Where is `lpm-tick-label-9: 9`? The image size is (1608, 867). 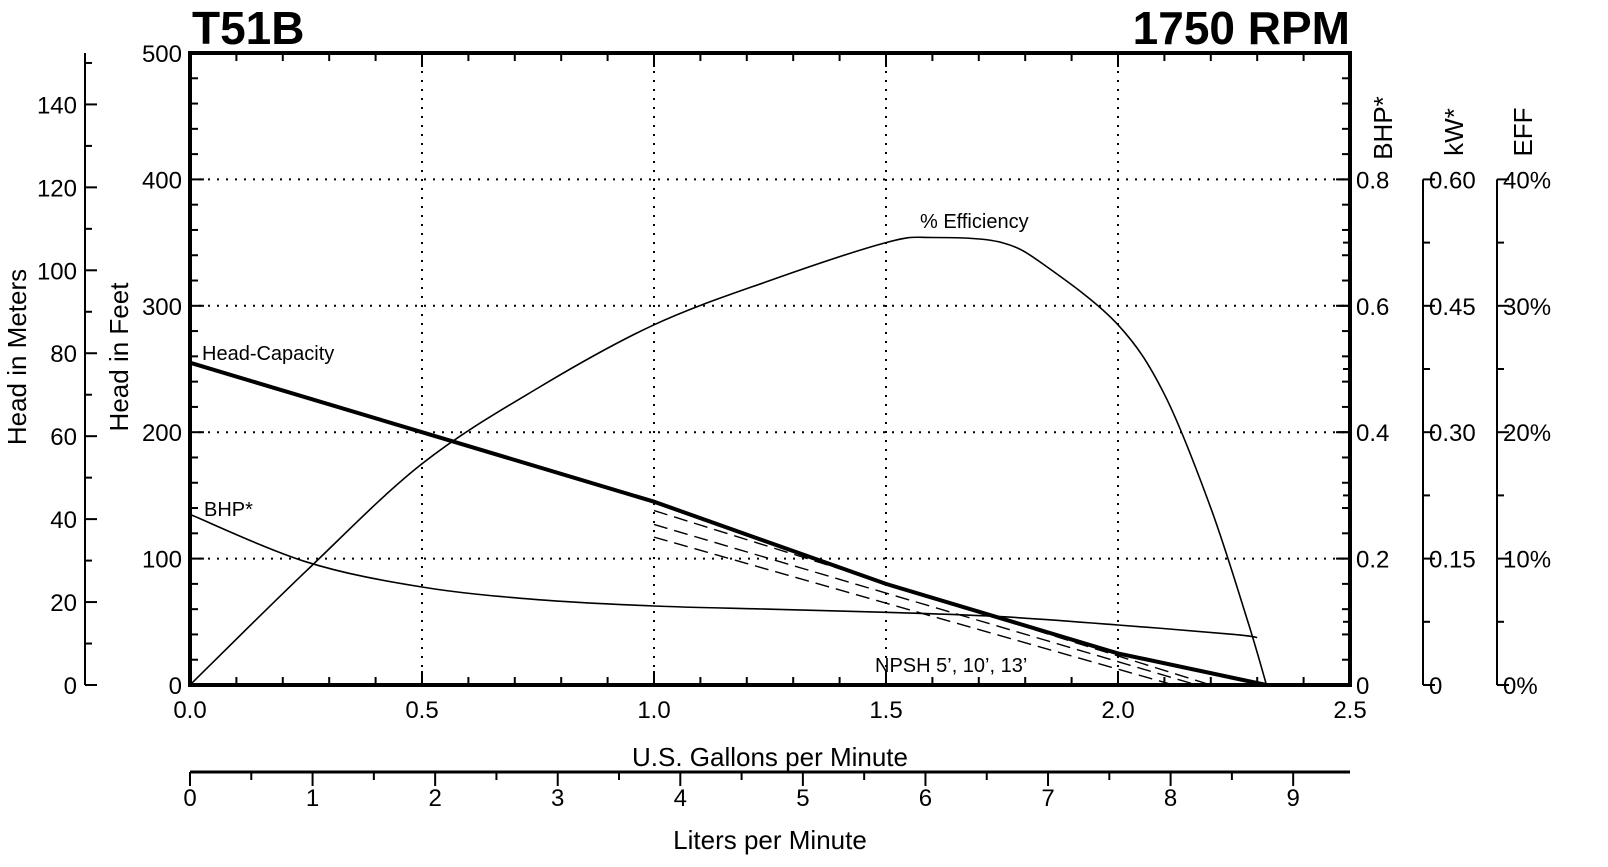 lpm-tick-label-9: 9 is located at coordinates (1293, 798).